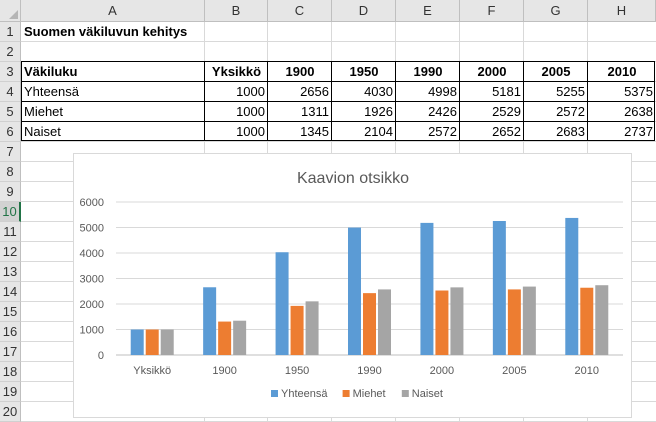  What do you see at coordinates (514, 371) in the screenshot?
I see `x-tick-label-2005: 2005` at bounding box center [514, 371].